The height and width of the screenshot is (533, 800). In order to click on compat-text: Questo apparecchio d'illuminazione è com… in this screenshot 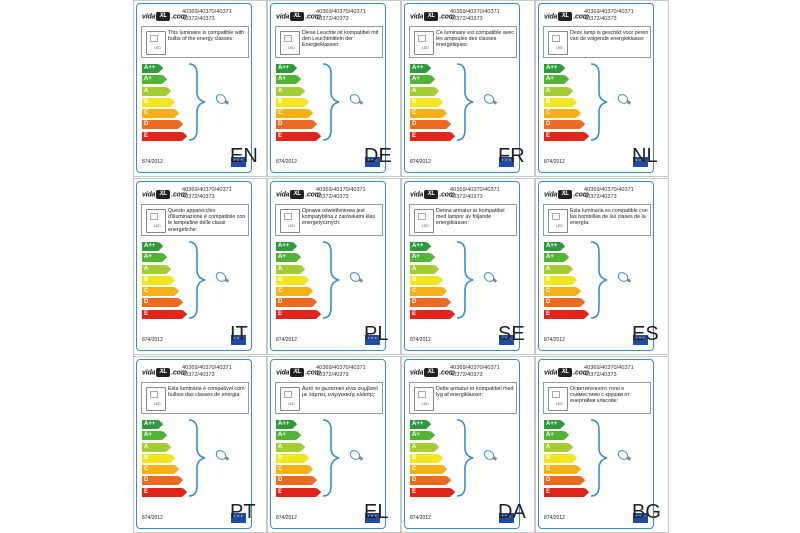, I will do `click(207, 220)`.